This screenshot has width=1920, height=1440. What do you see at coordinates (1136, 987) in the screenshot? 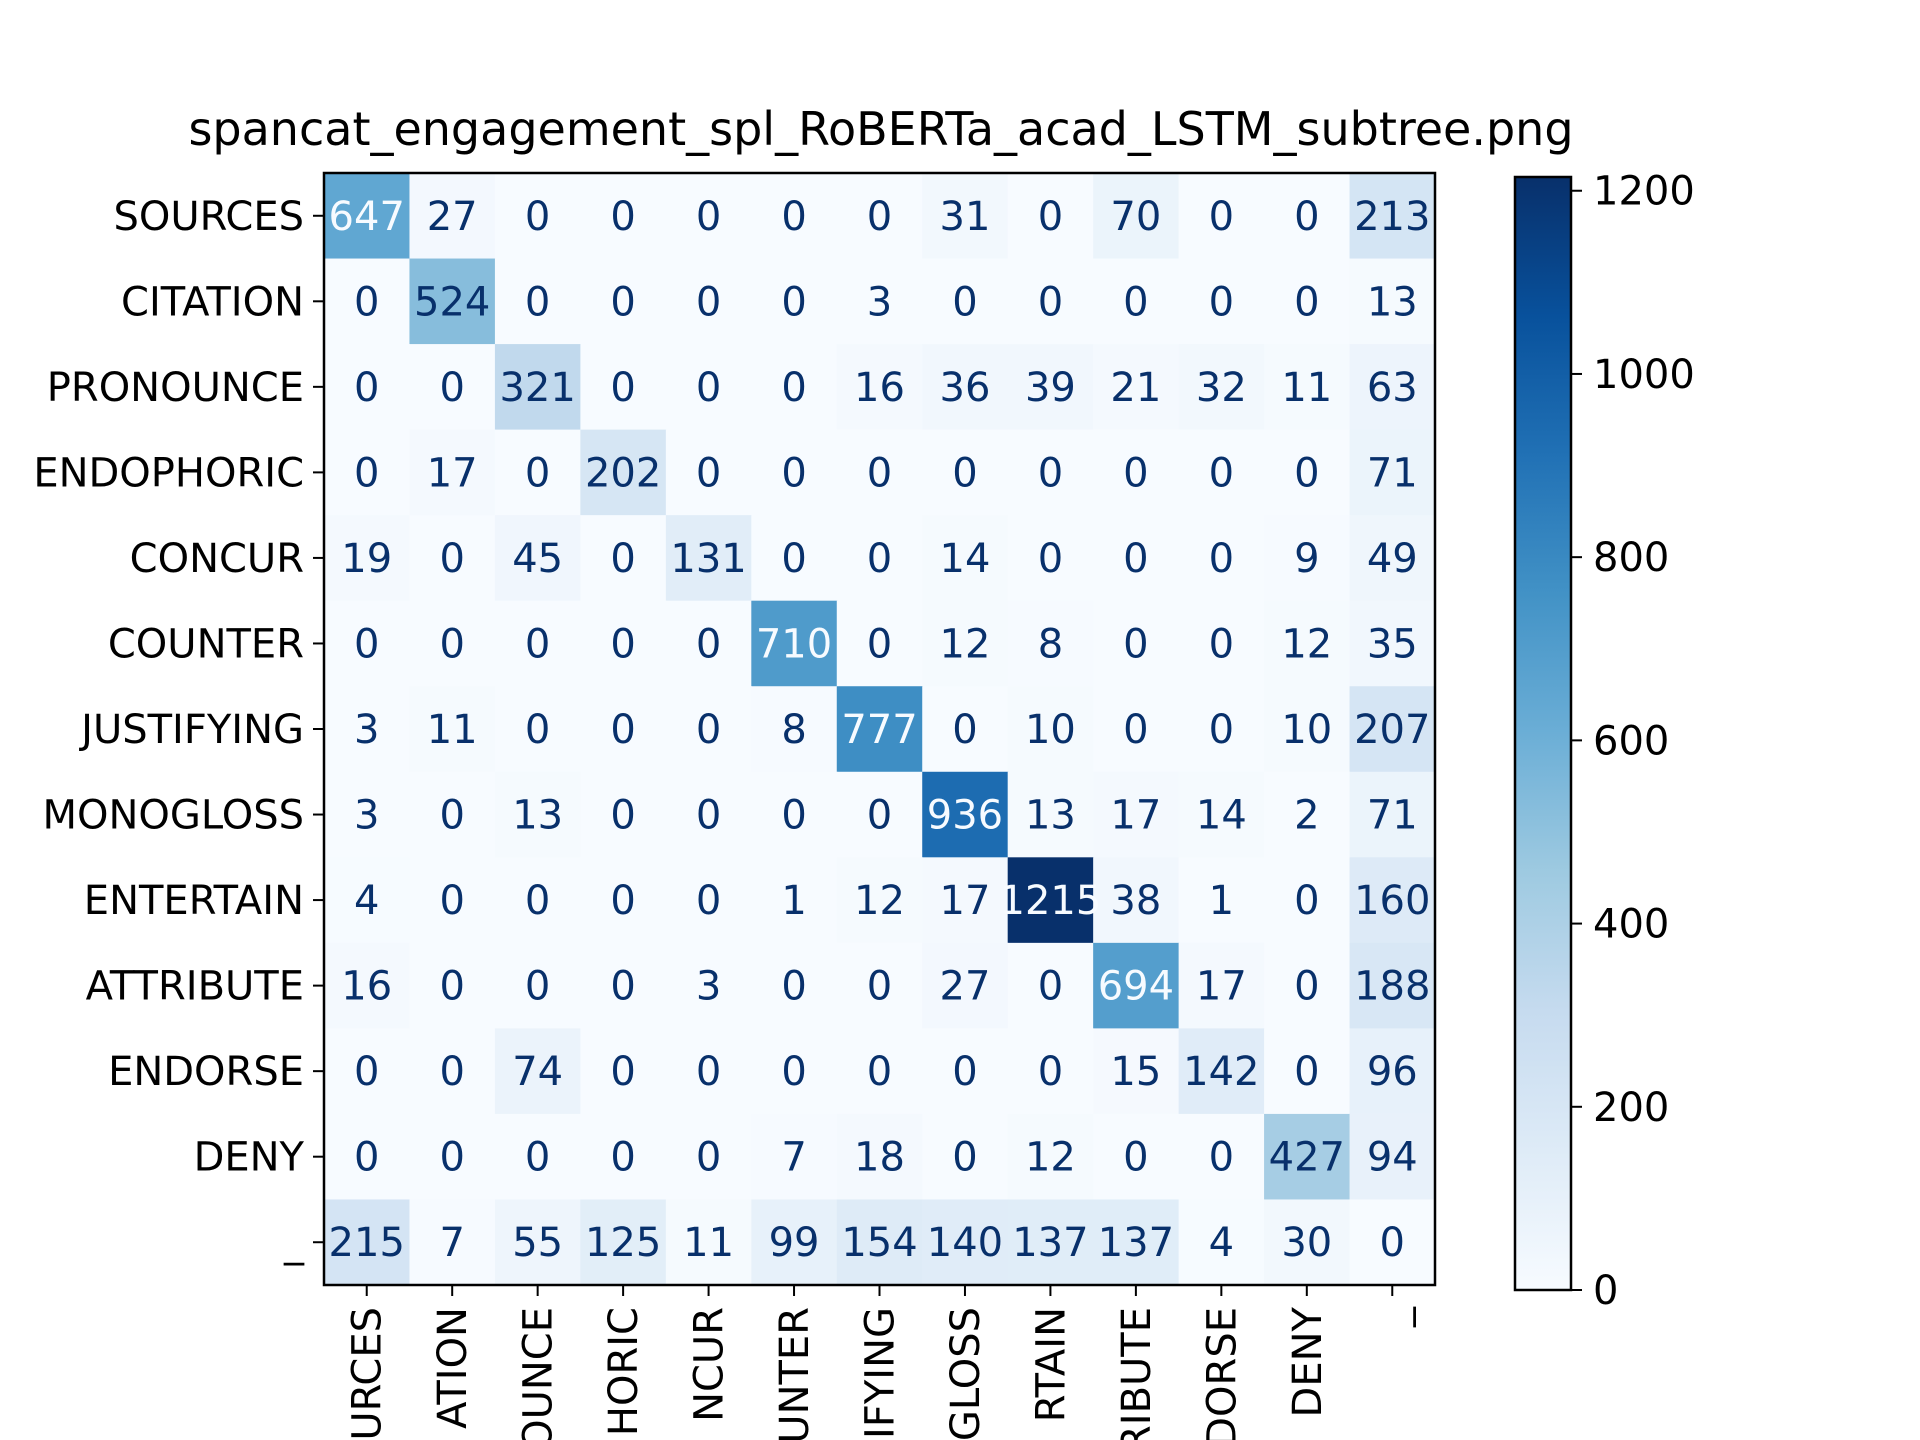
I see `cell-value-label: 694` at bounding box center [1136, 987].